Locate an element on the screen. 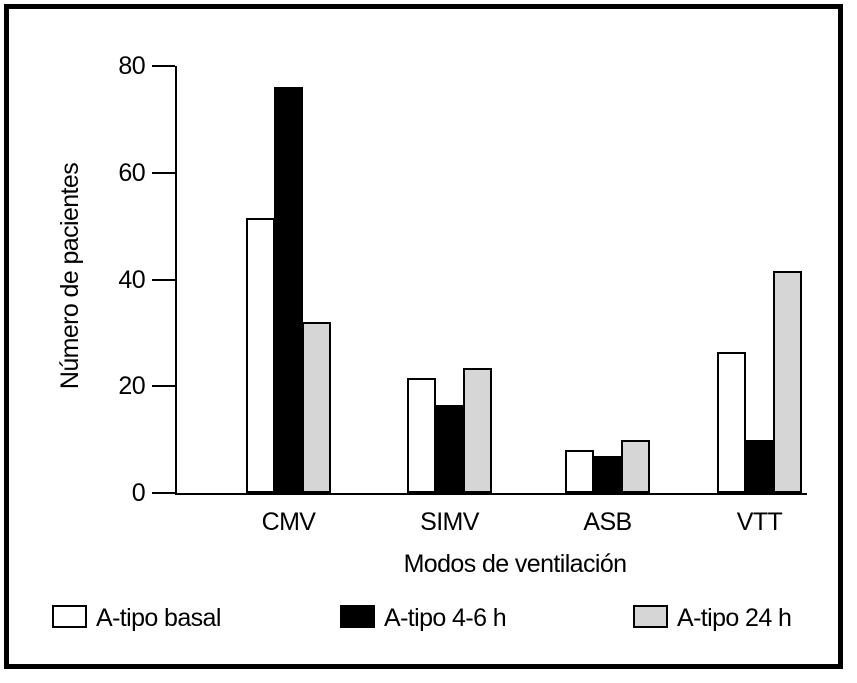 The height and width of the screenshot is (683, 857). legend-item-a-tipo-4-6-h: A-tipo 4-6 h is located at coordinates (423, 618).